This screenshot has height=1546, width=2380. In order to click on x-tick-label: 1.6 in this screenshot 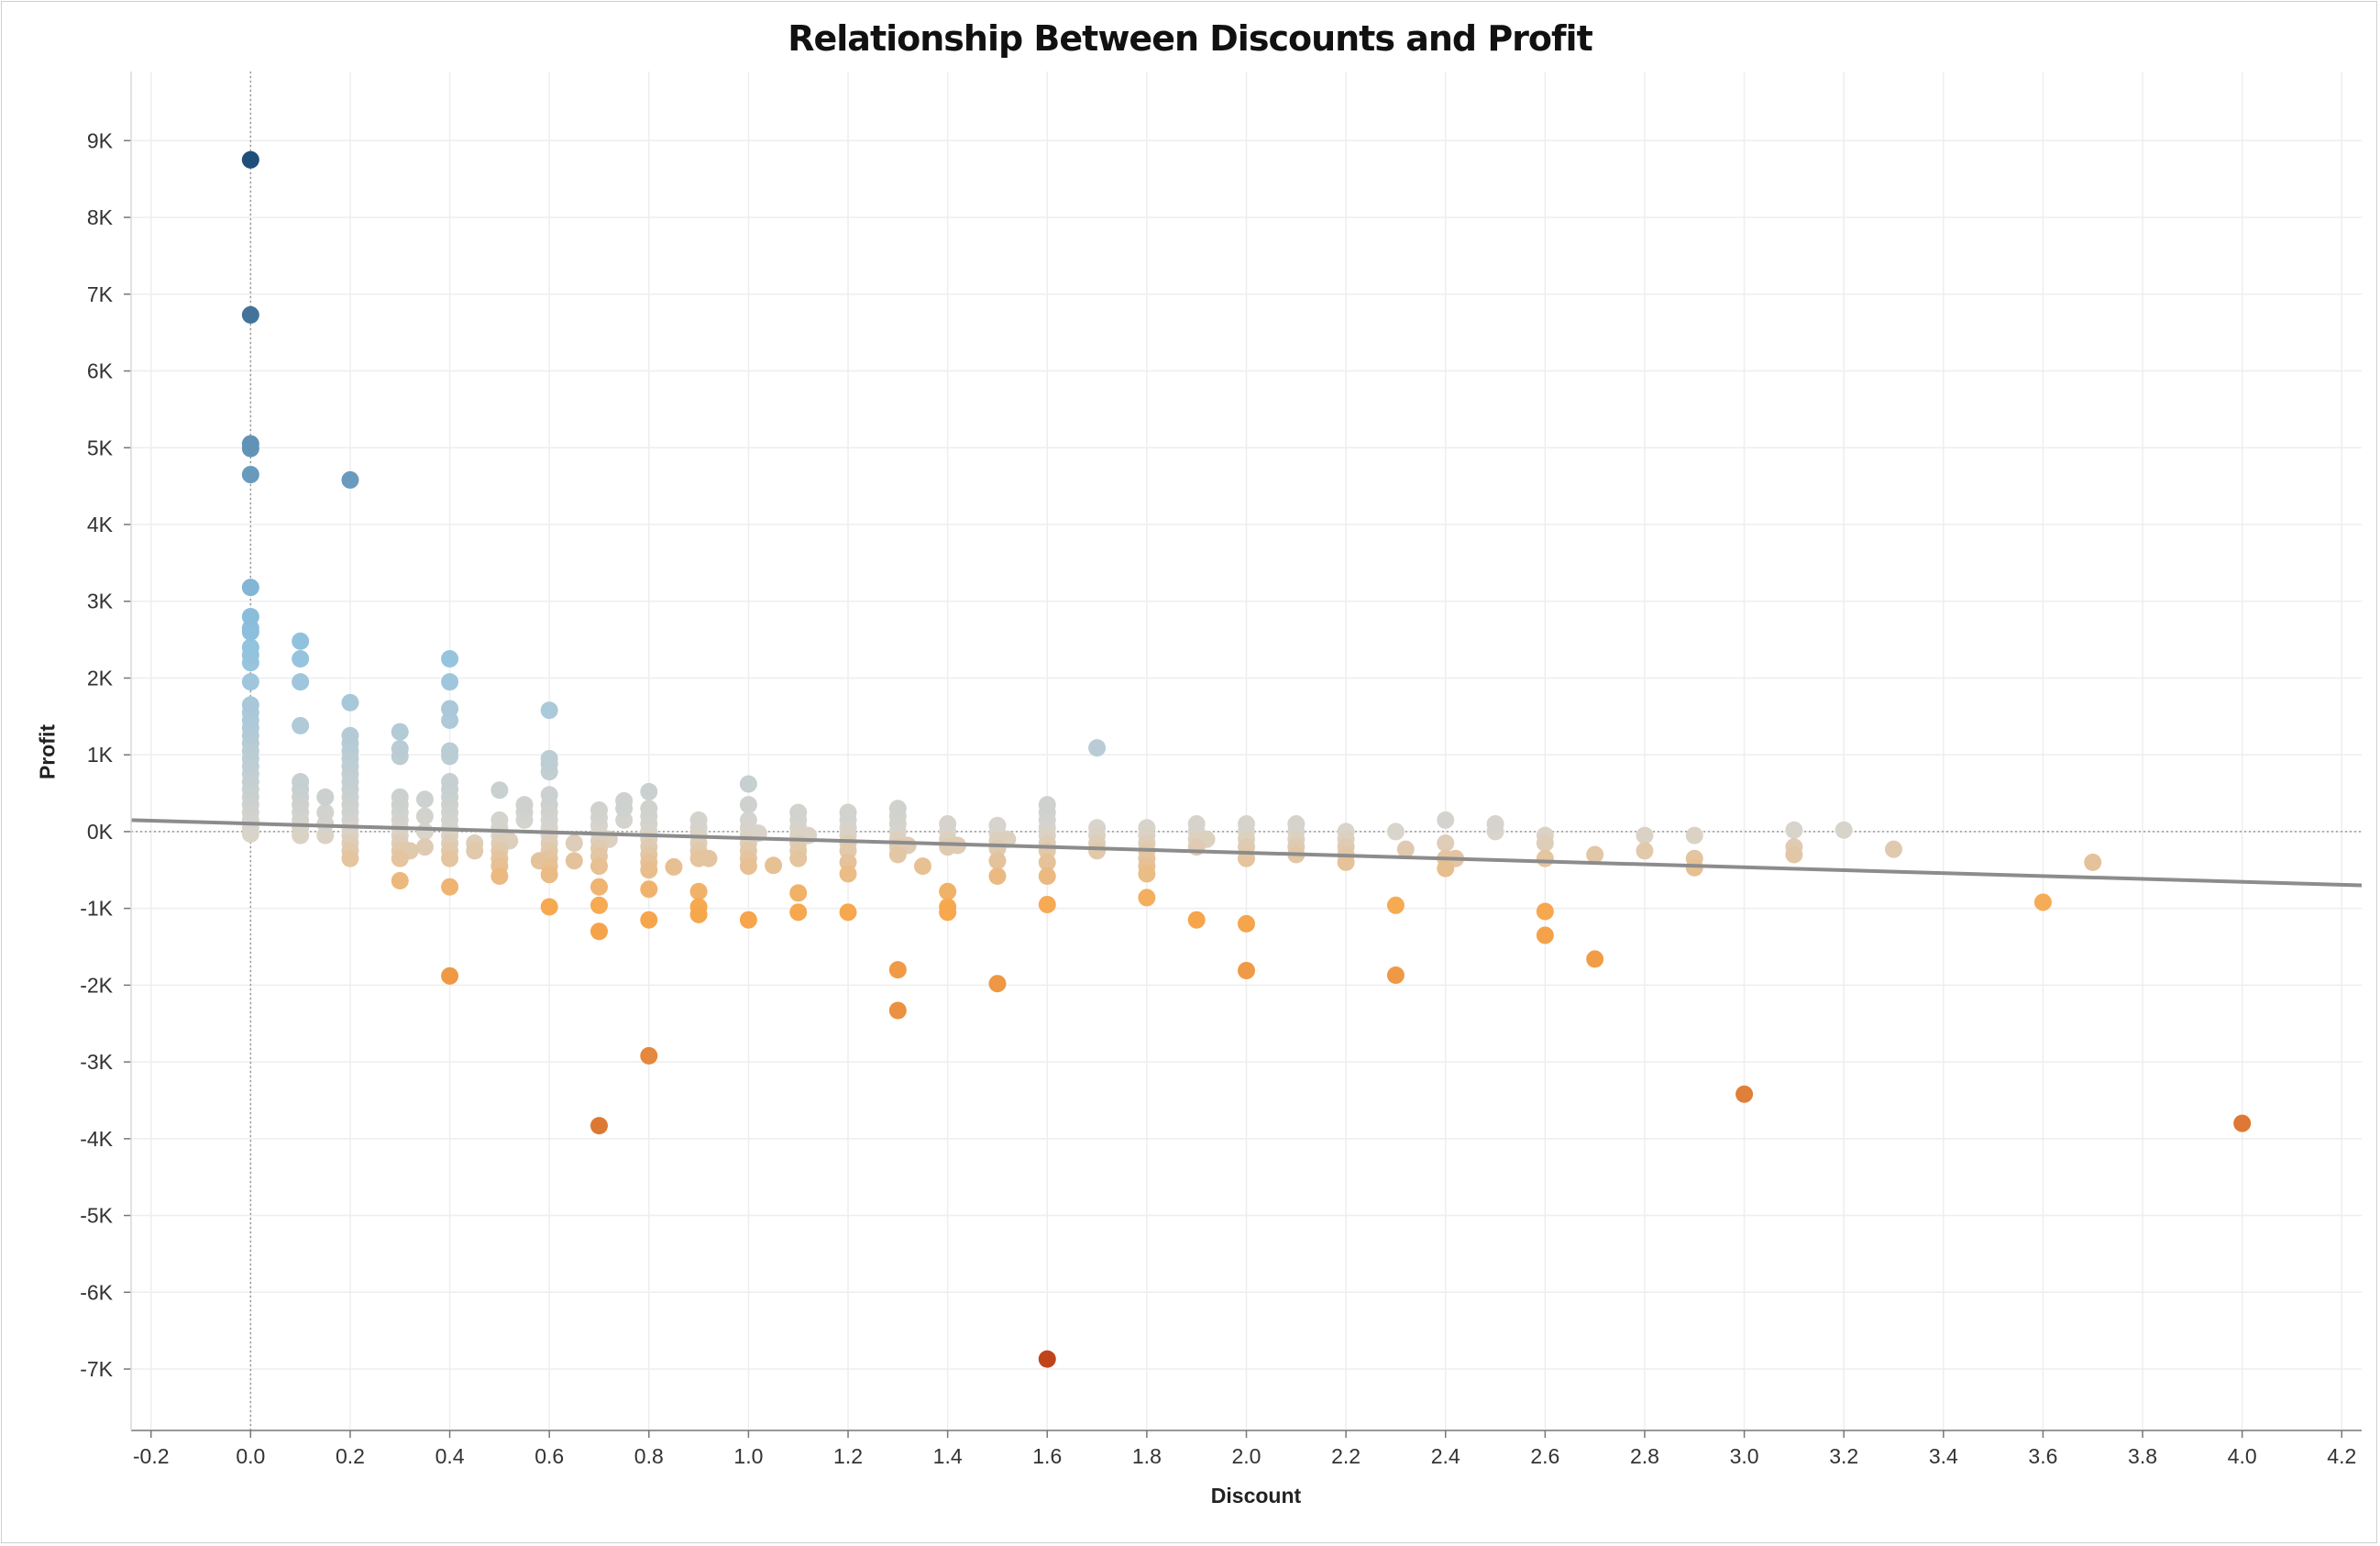, I will do `click(1047, 1456)`.